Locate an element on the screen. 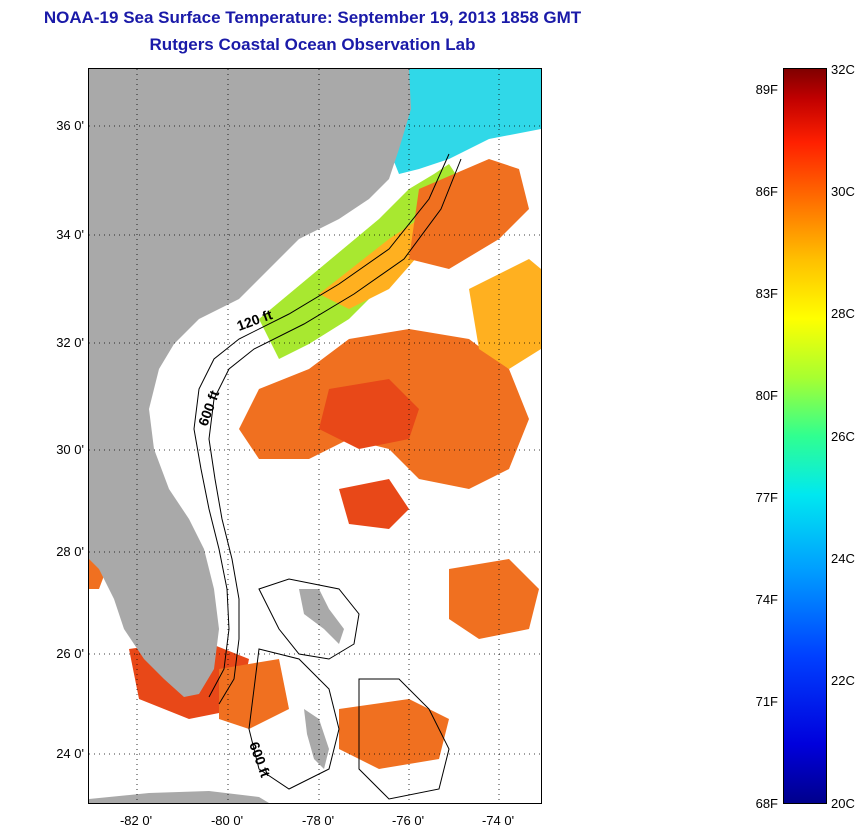 The width and height of the screenshot is (865, 832). colorbar-label-30c: 30C is located at coordinates (843, 191).